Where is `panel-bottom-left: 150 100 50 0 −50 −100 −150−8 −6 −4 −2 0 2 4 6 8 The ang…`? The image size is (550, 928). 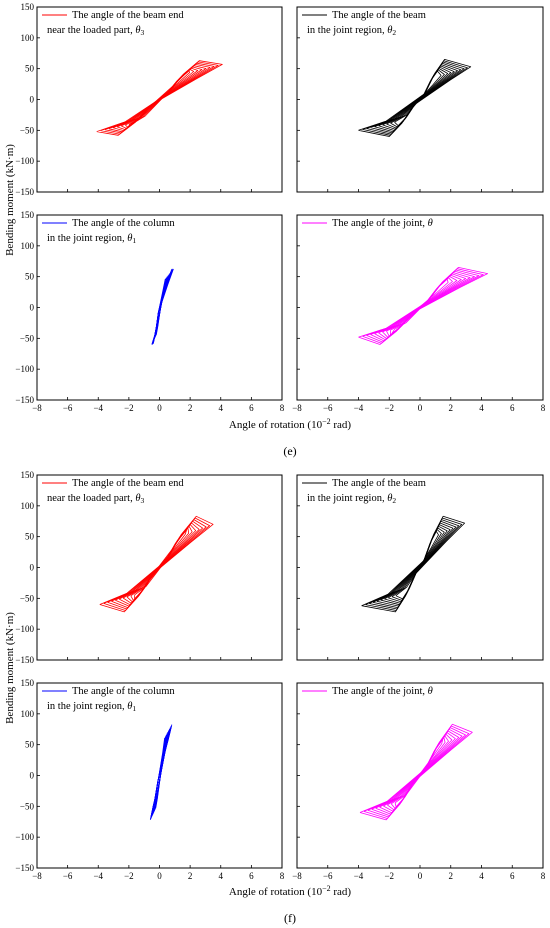 panel-bottom-left: 150 100 50 0 −50 −100 −150−8 −6 −4 −2 0 2 4 6 8 The ang… is located at coordinates (149, 311).